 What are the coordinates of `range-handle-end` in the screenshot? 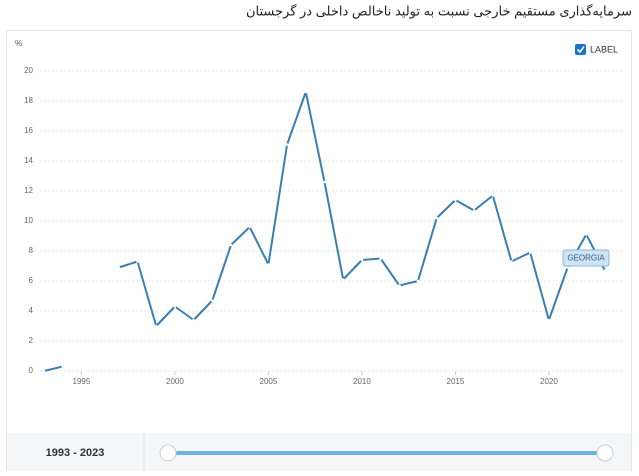 It's located at (605, 453).